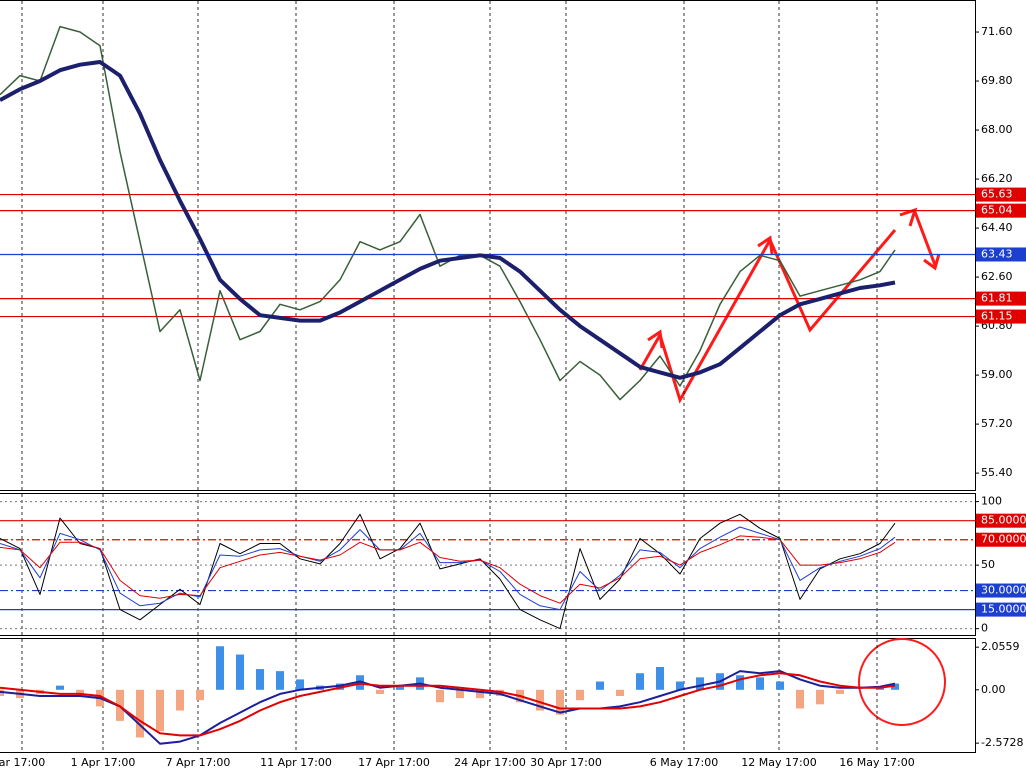 This screenshot has width=1026, height=774. Describe the element at coordinates (566, 762) in the screenshot. I see `x-tick-label: 30 Apr 17:00` at that location.